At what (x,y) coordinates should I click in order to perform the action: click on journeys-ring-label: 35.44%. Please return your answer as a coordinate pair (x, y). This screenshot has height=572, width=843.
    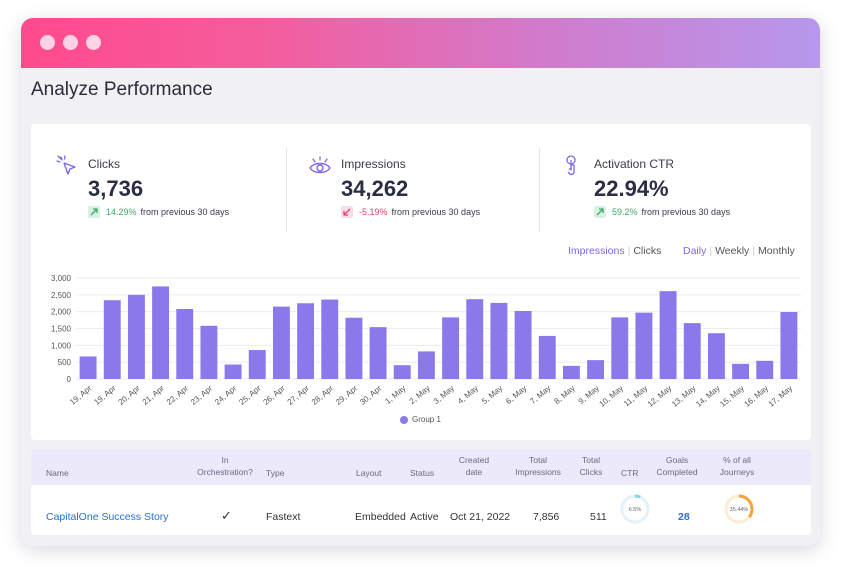
    Looking at the image, I should click on (739, 510).